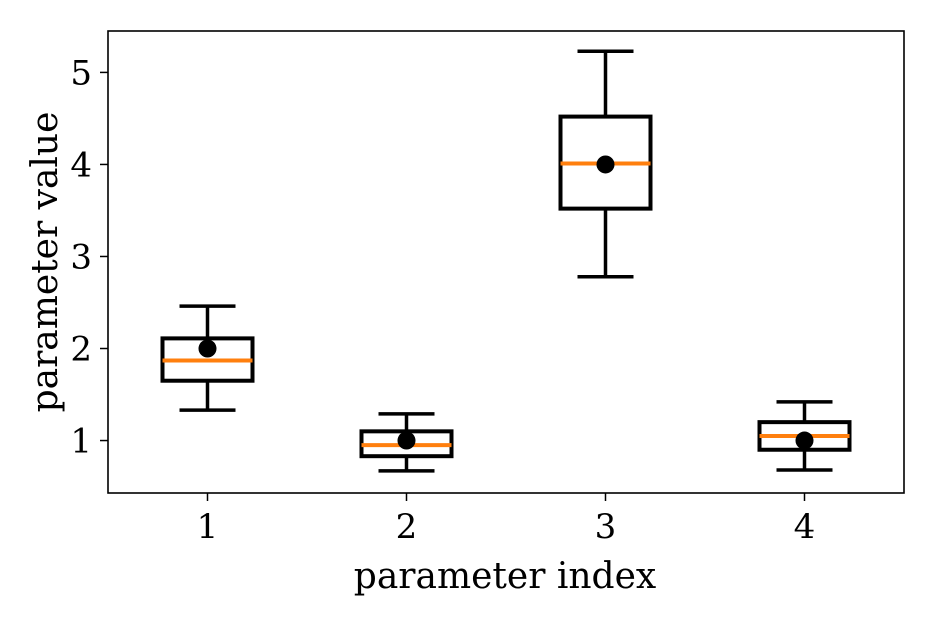  I want to click on x-axis-label: parameter index, so click(505, 576).